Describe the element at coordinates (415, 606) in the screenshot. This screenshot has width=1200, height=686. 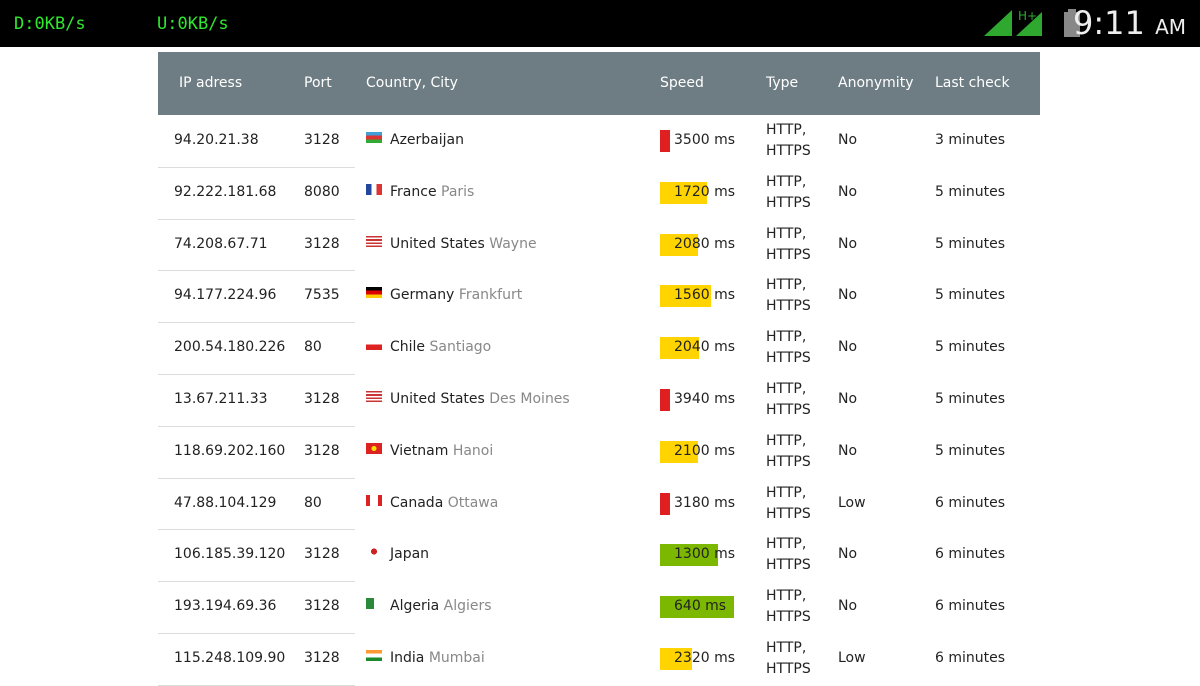
I see `country: Algeria` at that location.